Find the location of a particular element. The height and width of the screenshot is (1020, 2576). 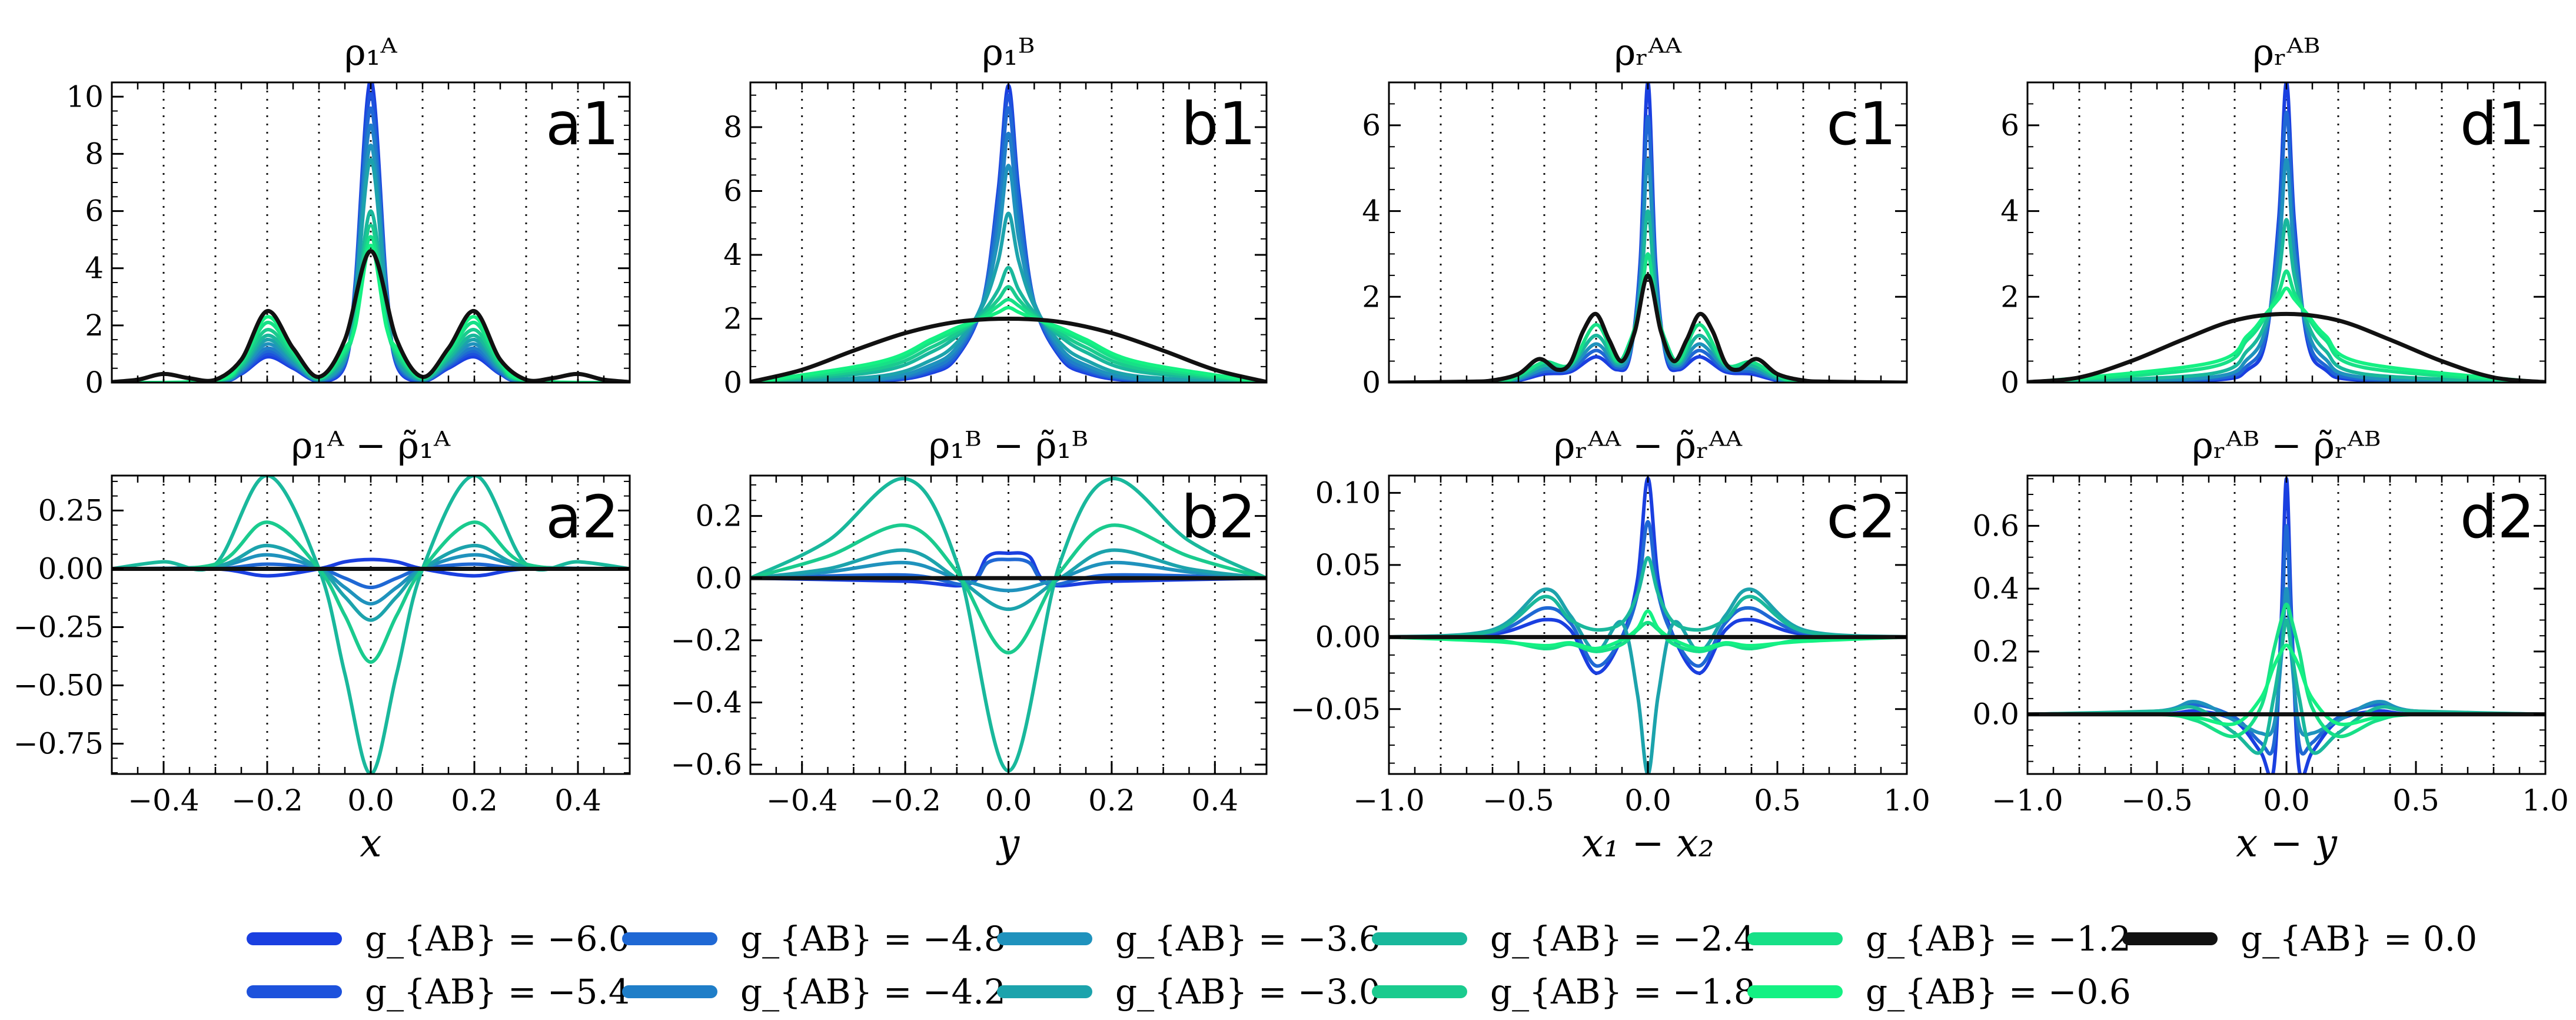

ytick-label-d2: 0.2 is located at coordinates (1995, 651).